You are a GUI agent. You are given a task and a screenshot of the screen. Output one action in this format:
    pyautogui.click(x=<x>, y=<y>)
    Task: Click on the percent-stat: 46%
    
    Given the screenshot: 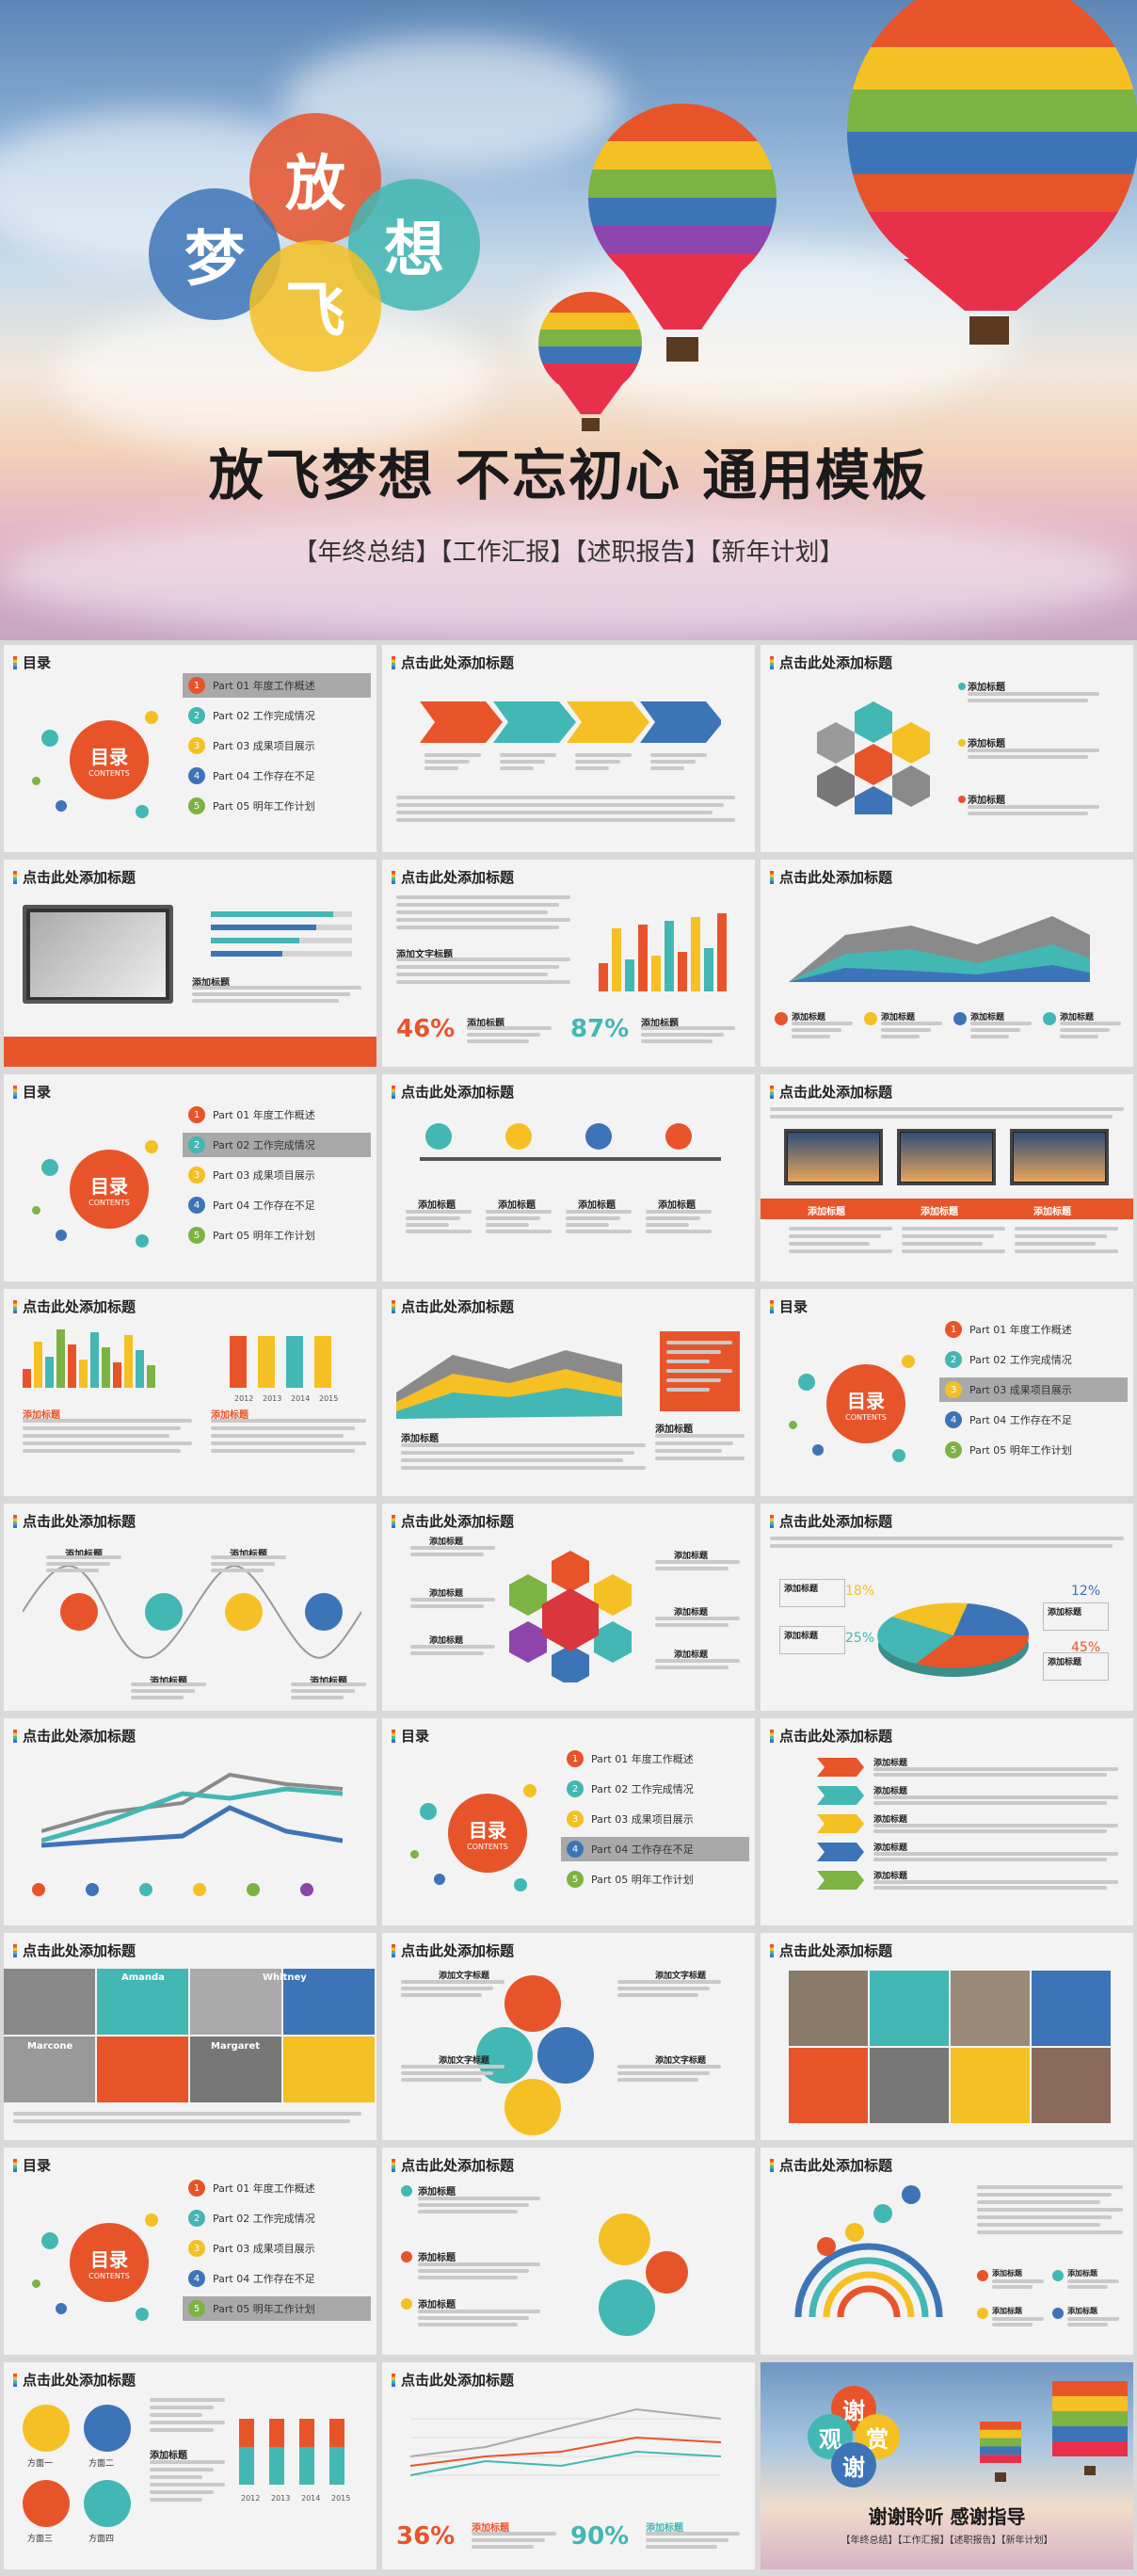 What is the action you would take?
    pyautogui.click(x=426, y=1029)
    